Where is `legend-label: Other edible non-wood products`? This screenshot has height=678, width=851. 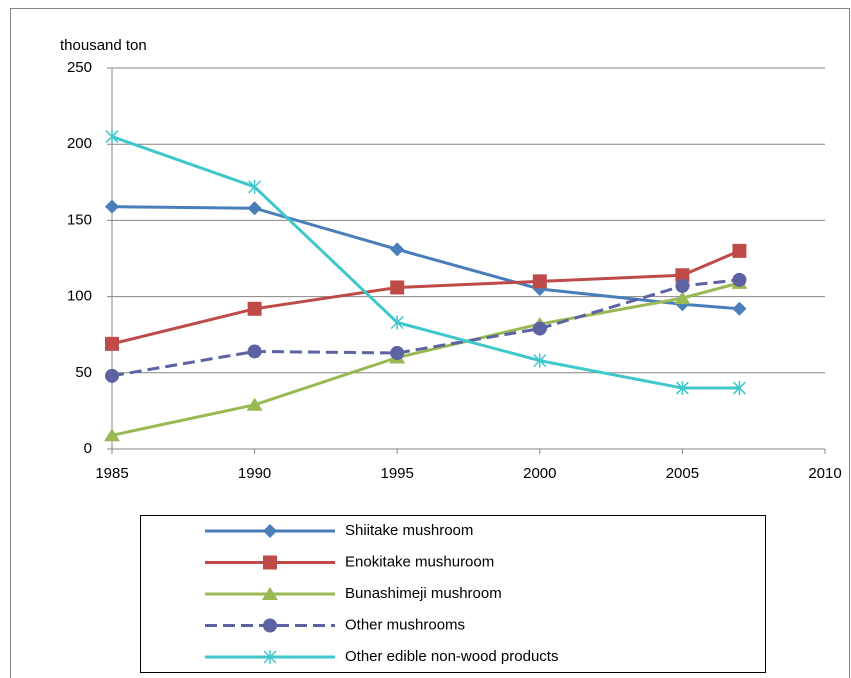 legend-label: Other edible non-wood products is located at coordinates (451, 656).